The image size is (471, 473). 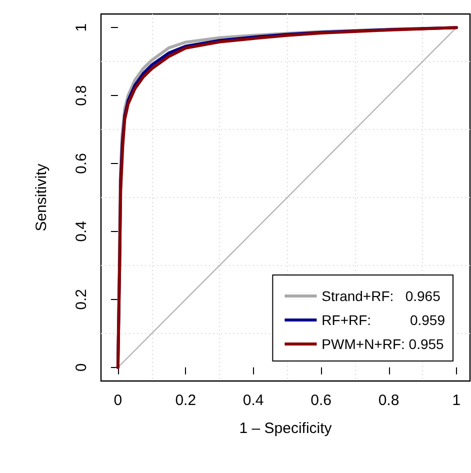 What do you see at coordinates (389, 400) in the screenshot?
I see `x-tick-label: 0.8` at bounding box center [389, 400].